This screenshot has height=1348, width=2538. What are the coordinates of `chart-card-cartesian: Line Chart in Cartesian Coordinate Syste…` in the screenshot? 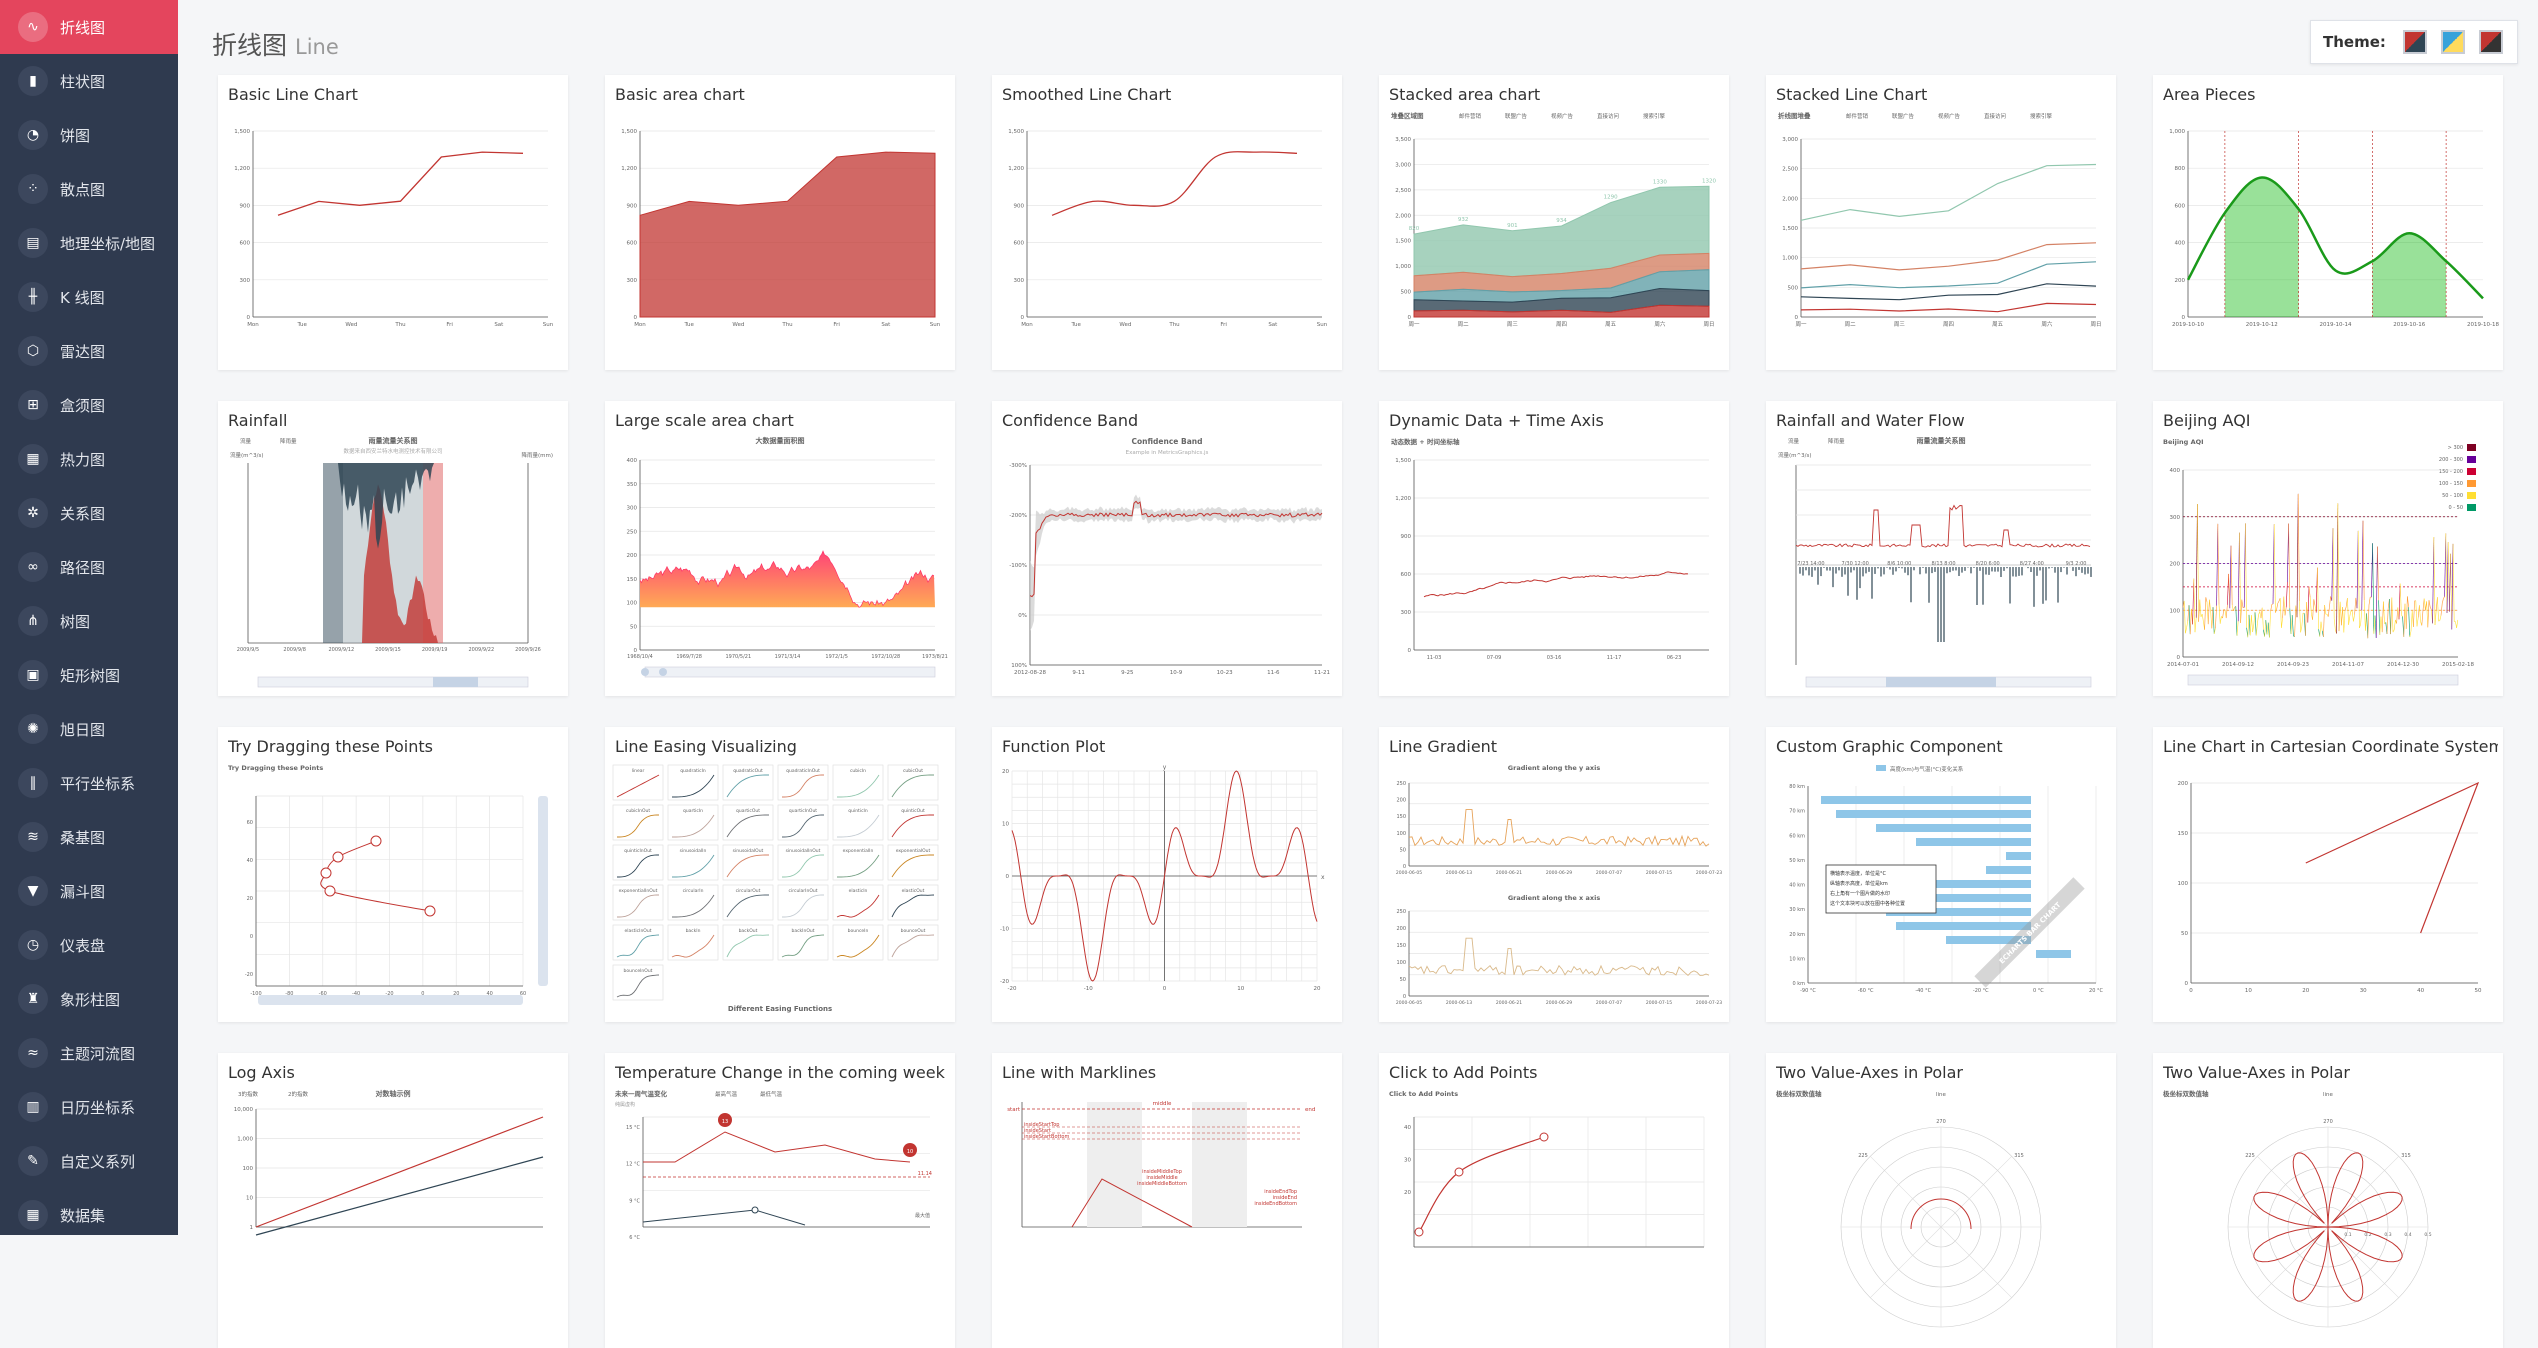 It's located at (2328, 874).